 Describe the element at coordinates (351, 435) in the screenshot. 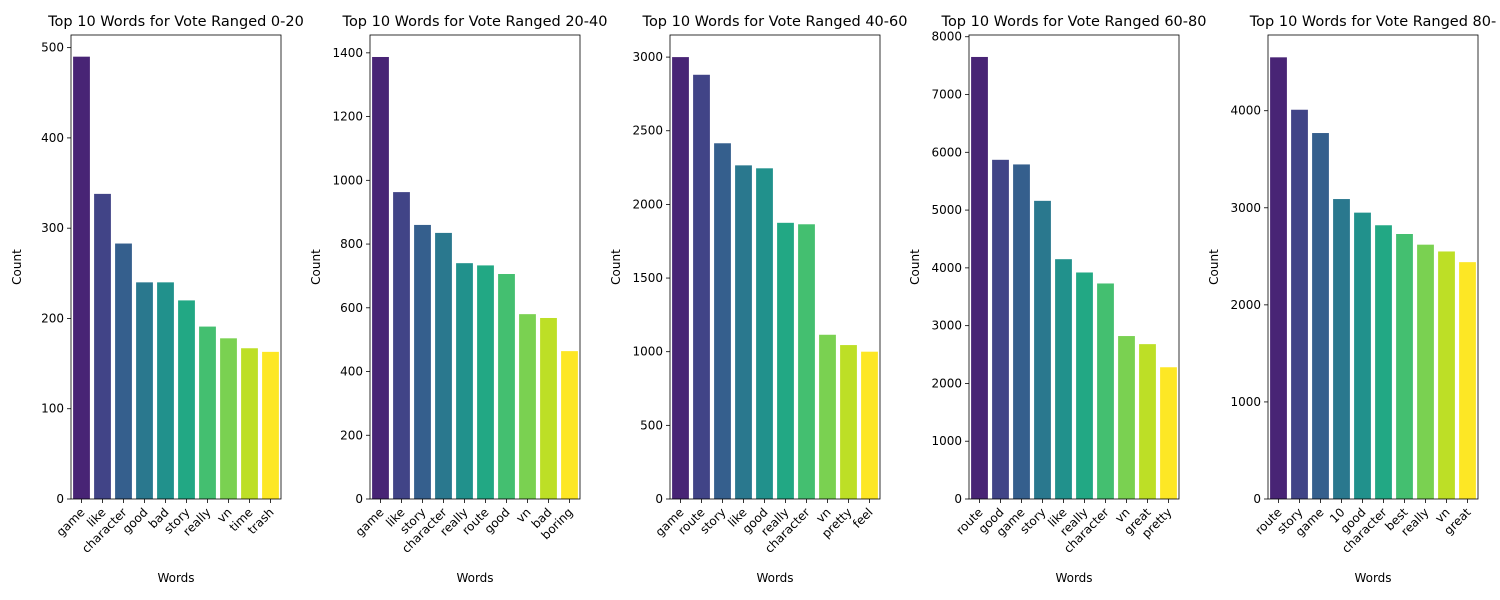

I see `y-tick-label: 200` at that location.